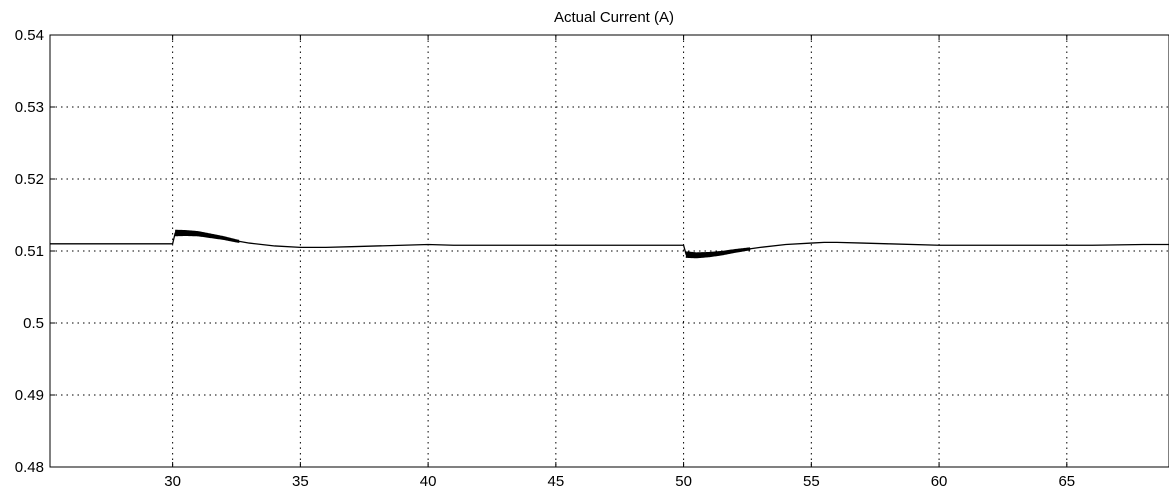 The width and height of the screenshot is (1169, 493). Describe the element at coordinates (609, 244) in the screenshot. I see `series-group` at that location.